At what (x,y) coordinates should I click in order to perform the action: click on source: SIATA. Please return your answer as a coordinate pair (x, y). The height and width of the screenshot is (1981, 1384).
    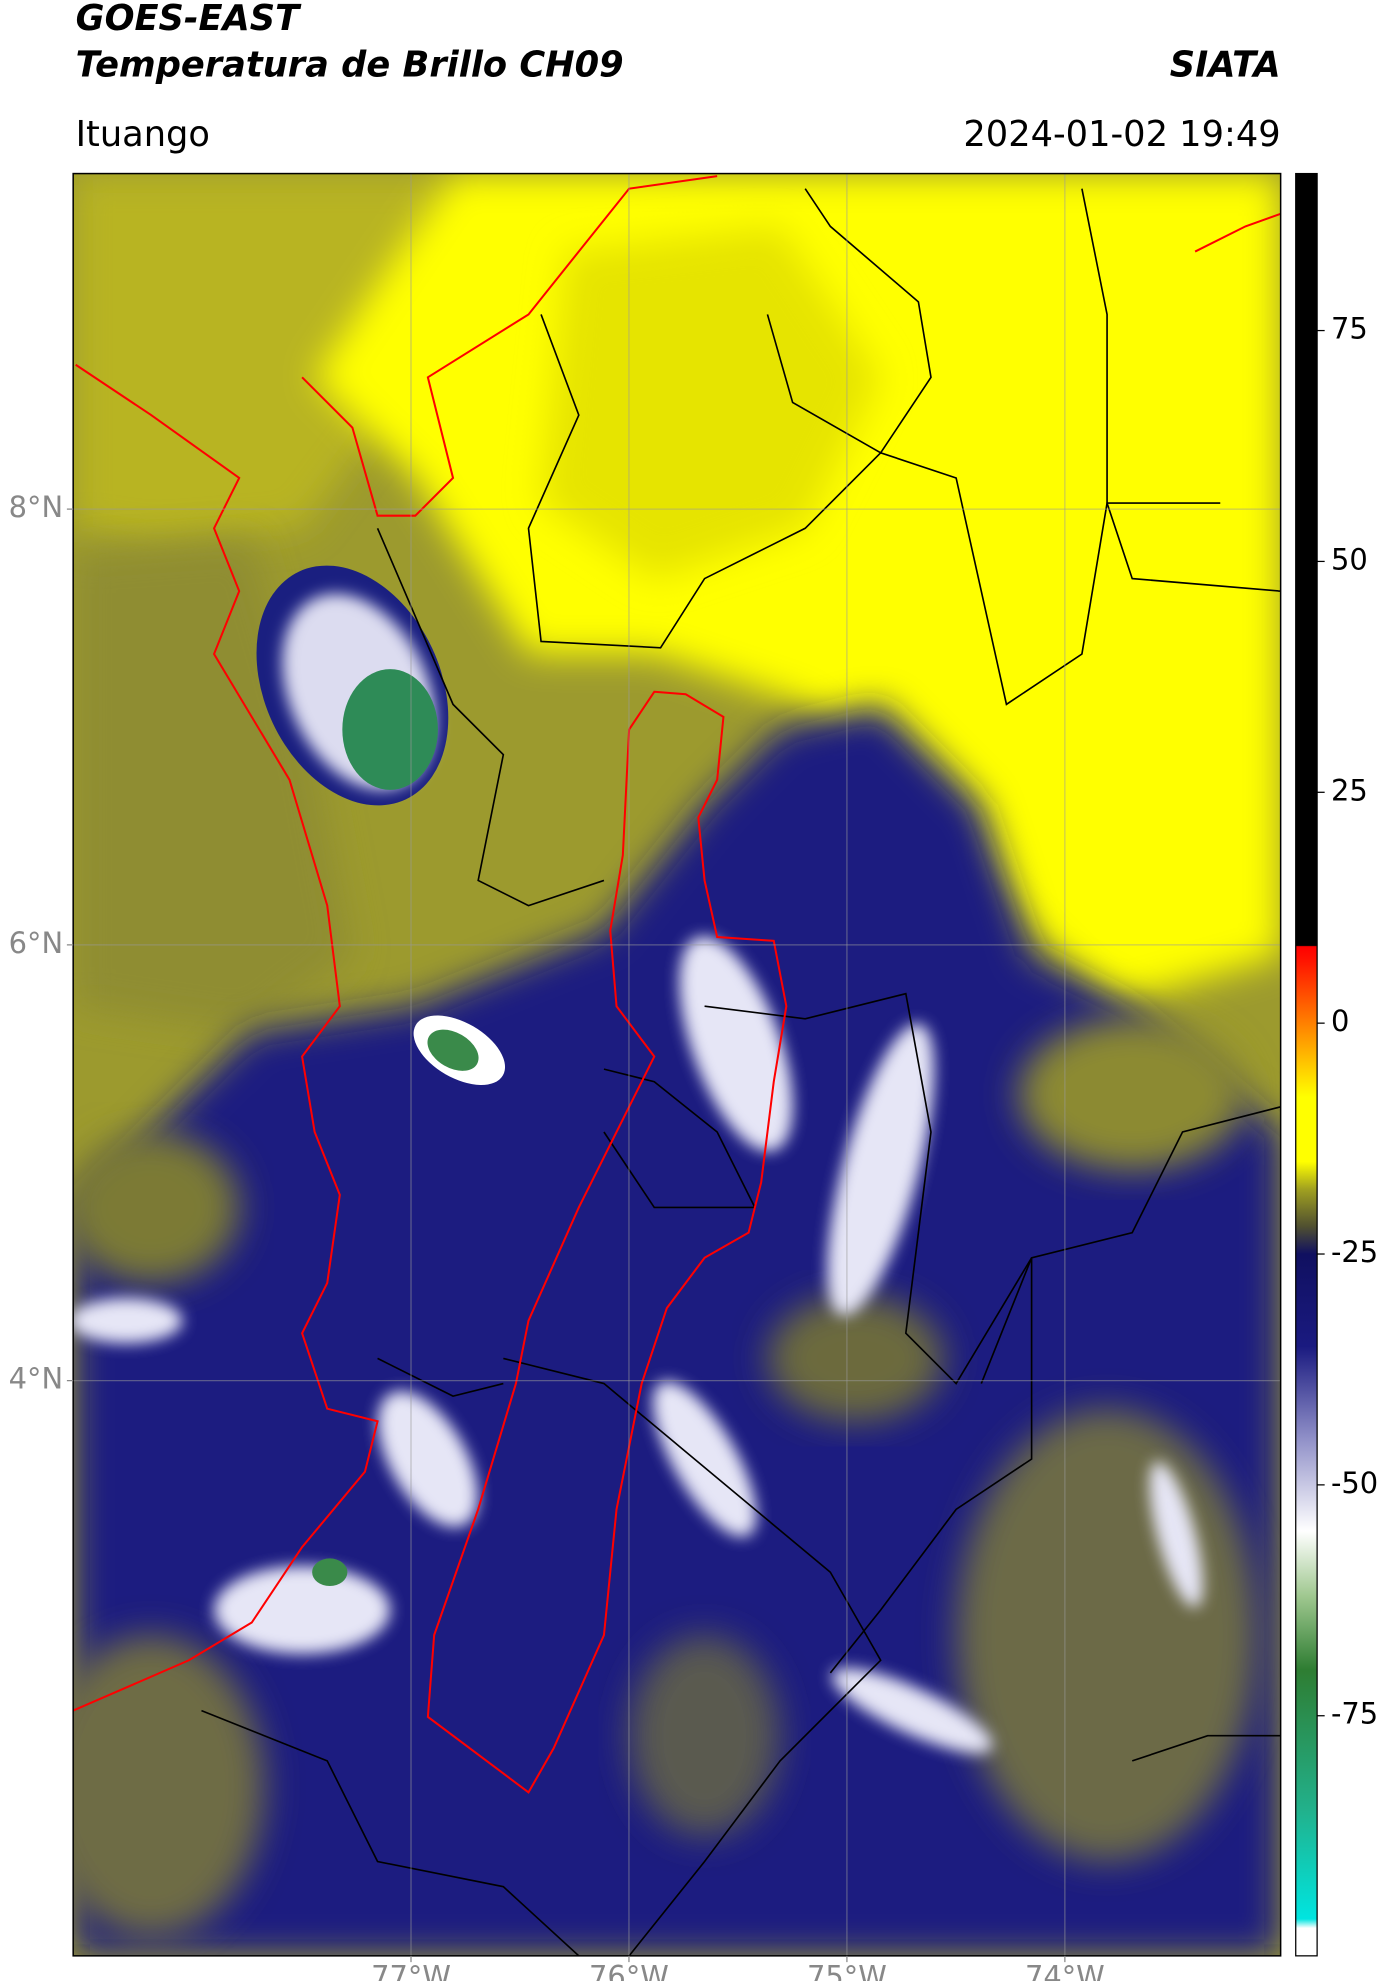
    Looking at the image, I should click on (1225, 65).